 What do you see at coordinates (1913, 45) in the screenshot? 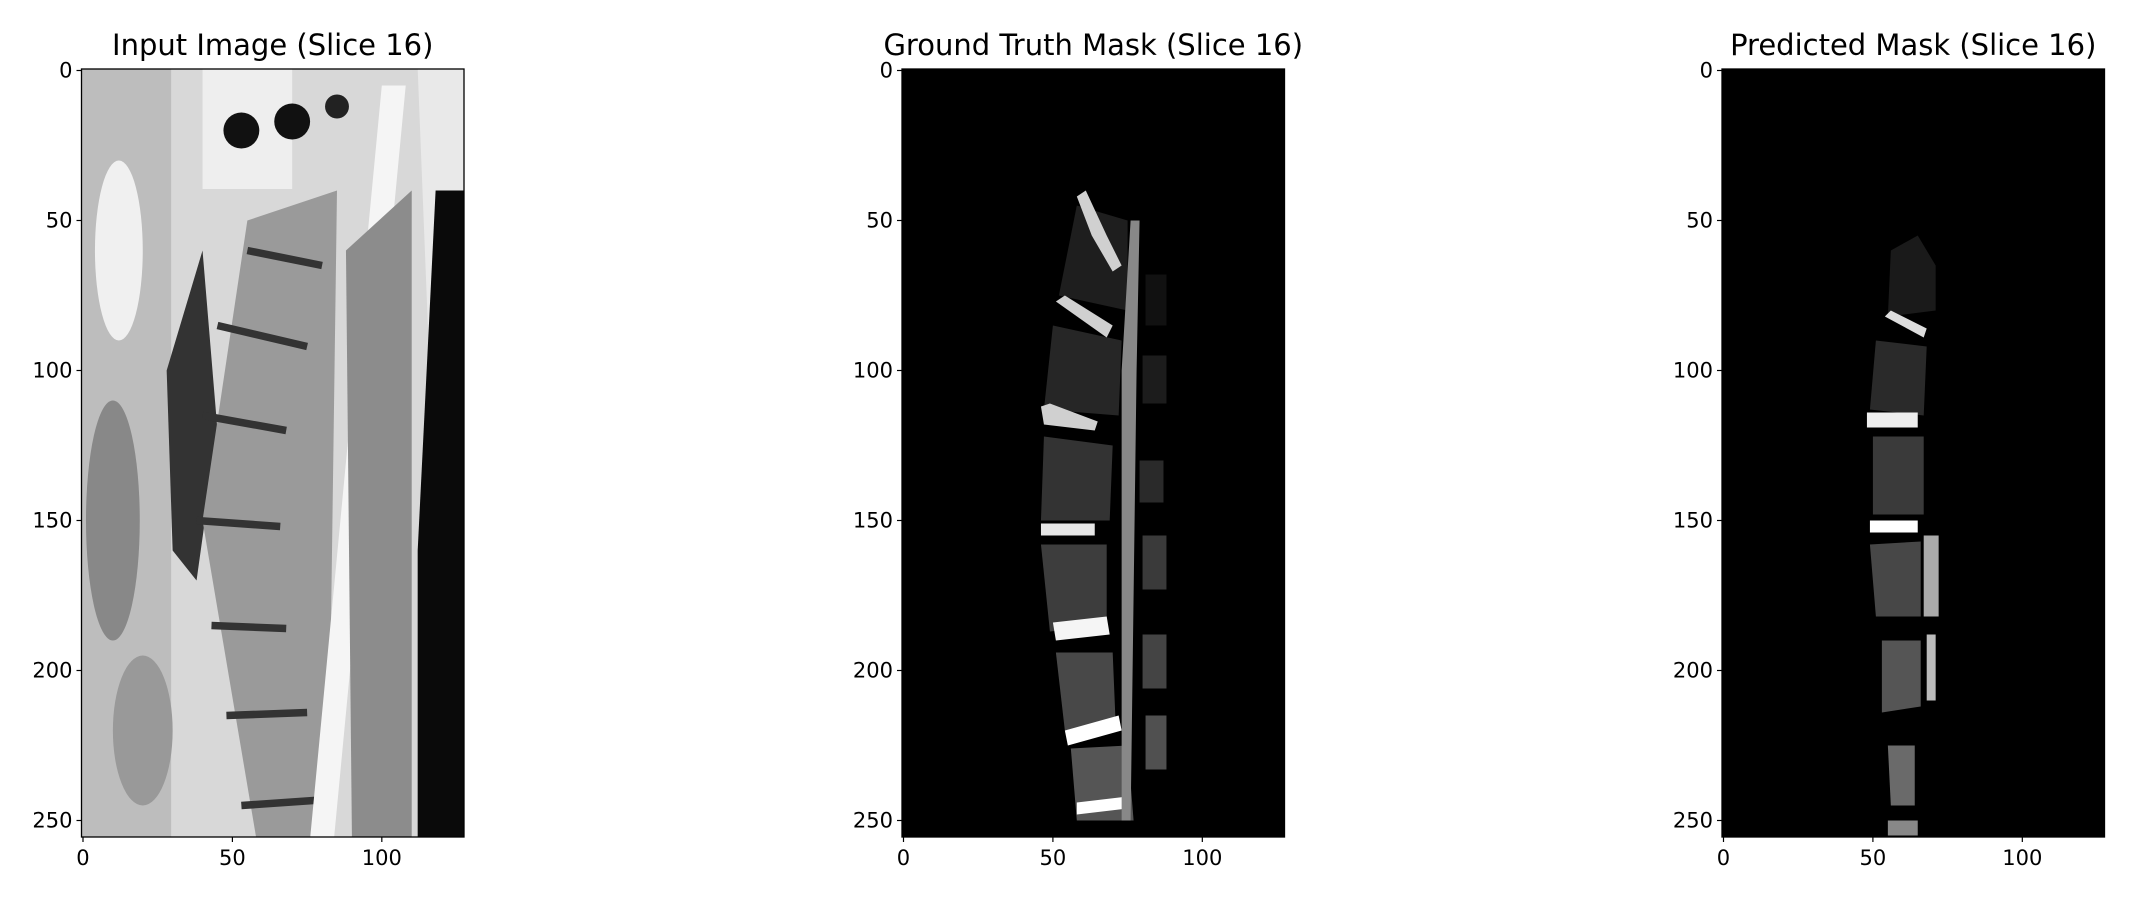
I see `panel-title: Predicted Mask (Slice 16)` at bounding box center [1913, 45].